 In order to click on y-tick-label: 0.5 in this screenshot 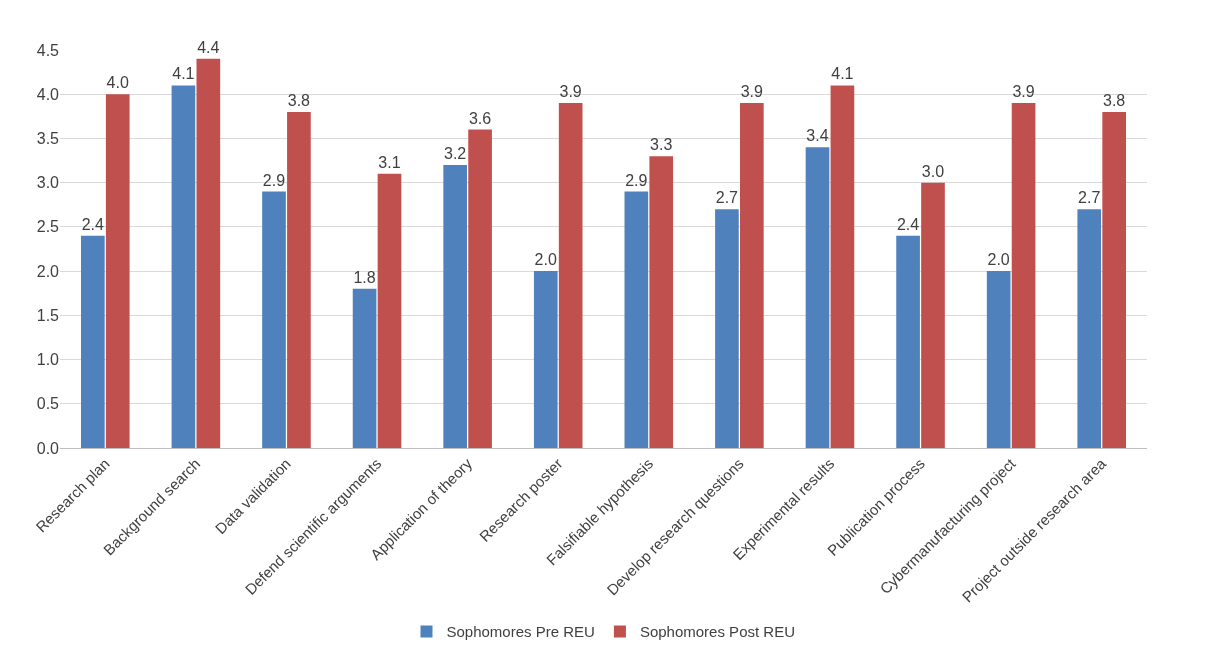, I will do `click(48, 404)`.